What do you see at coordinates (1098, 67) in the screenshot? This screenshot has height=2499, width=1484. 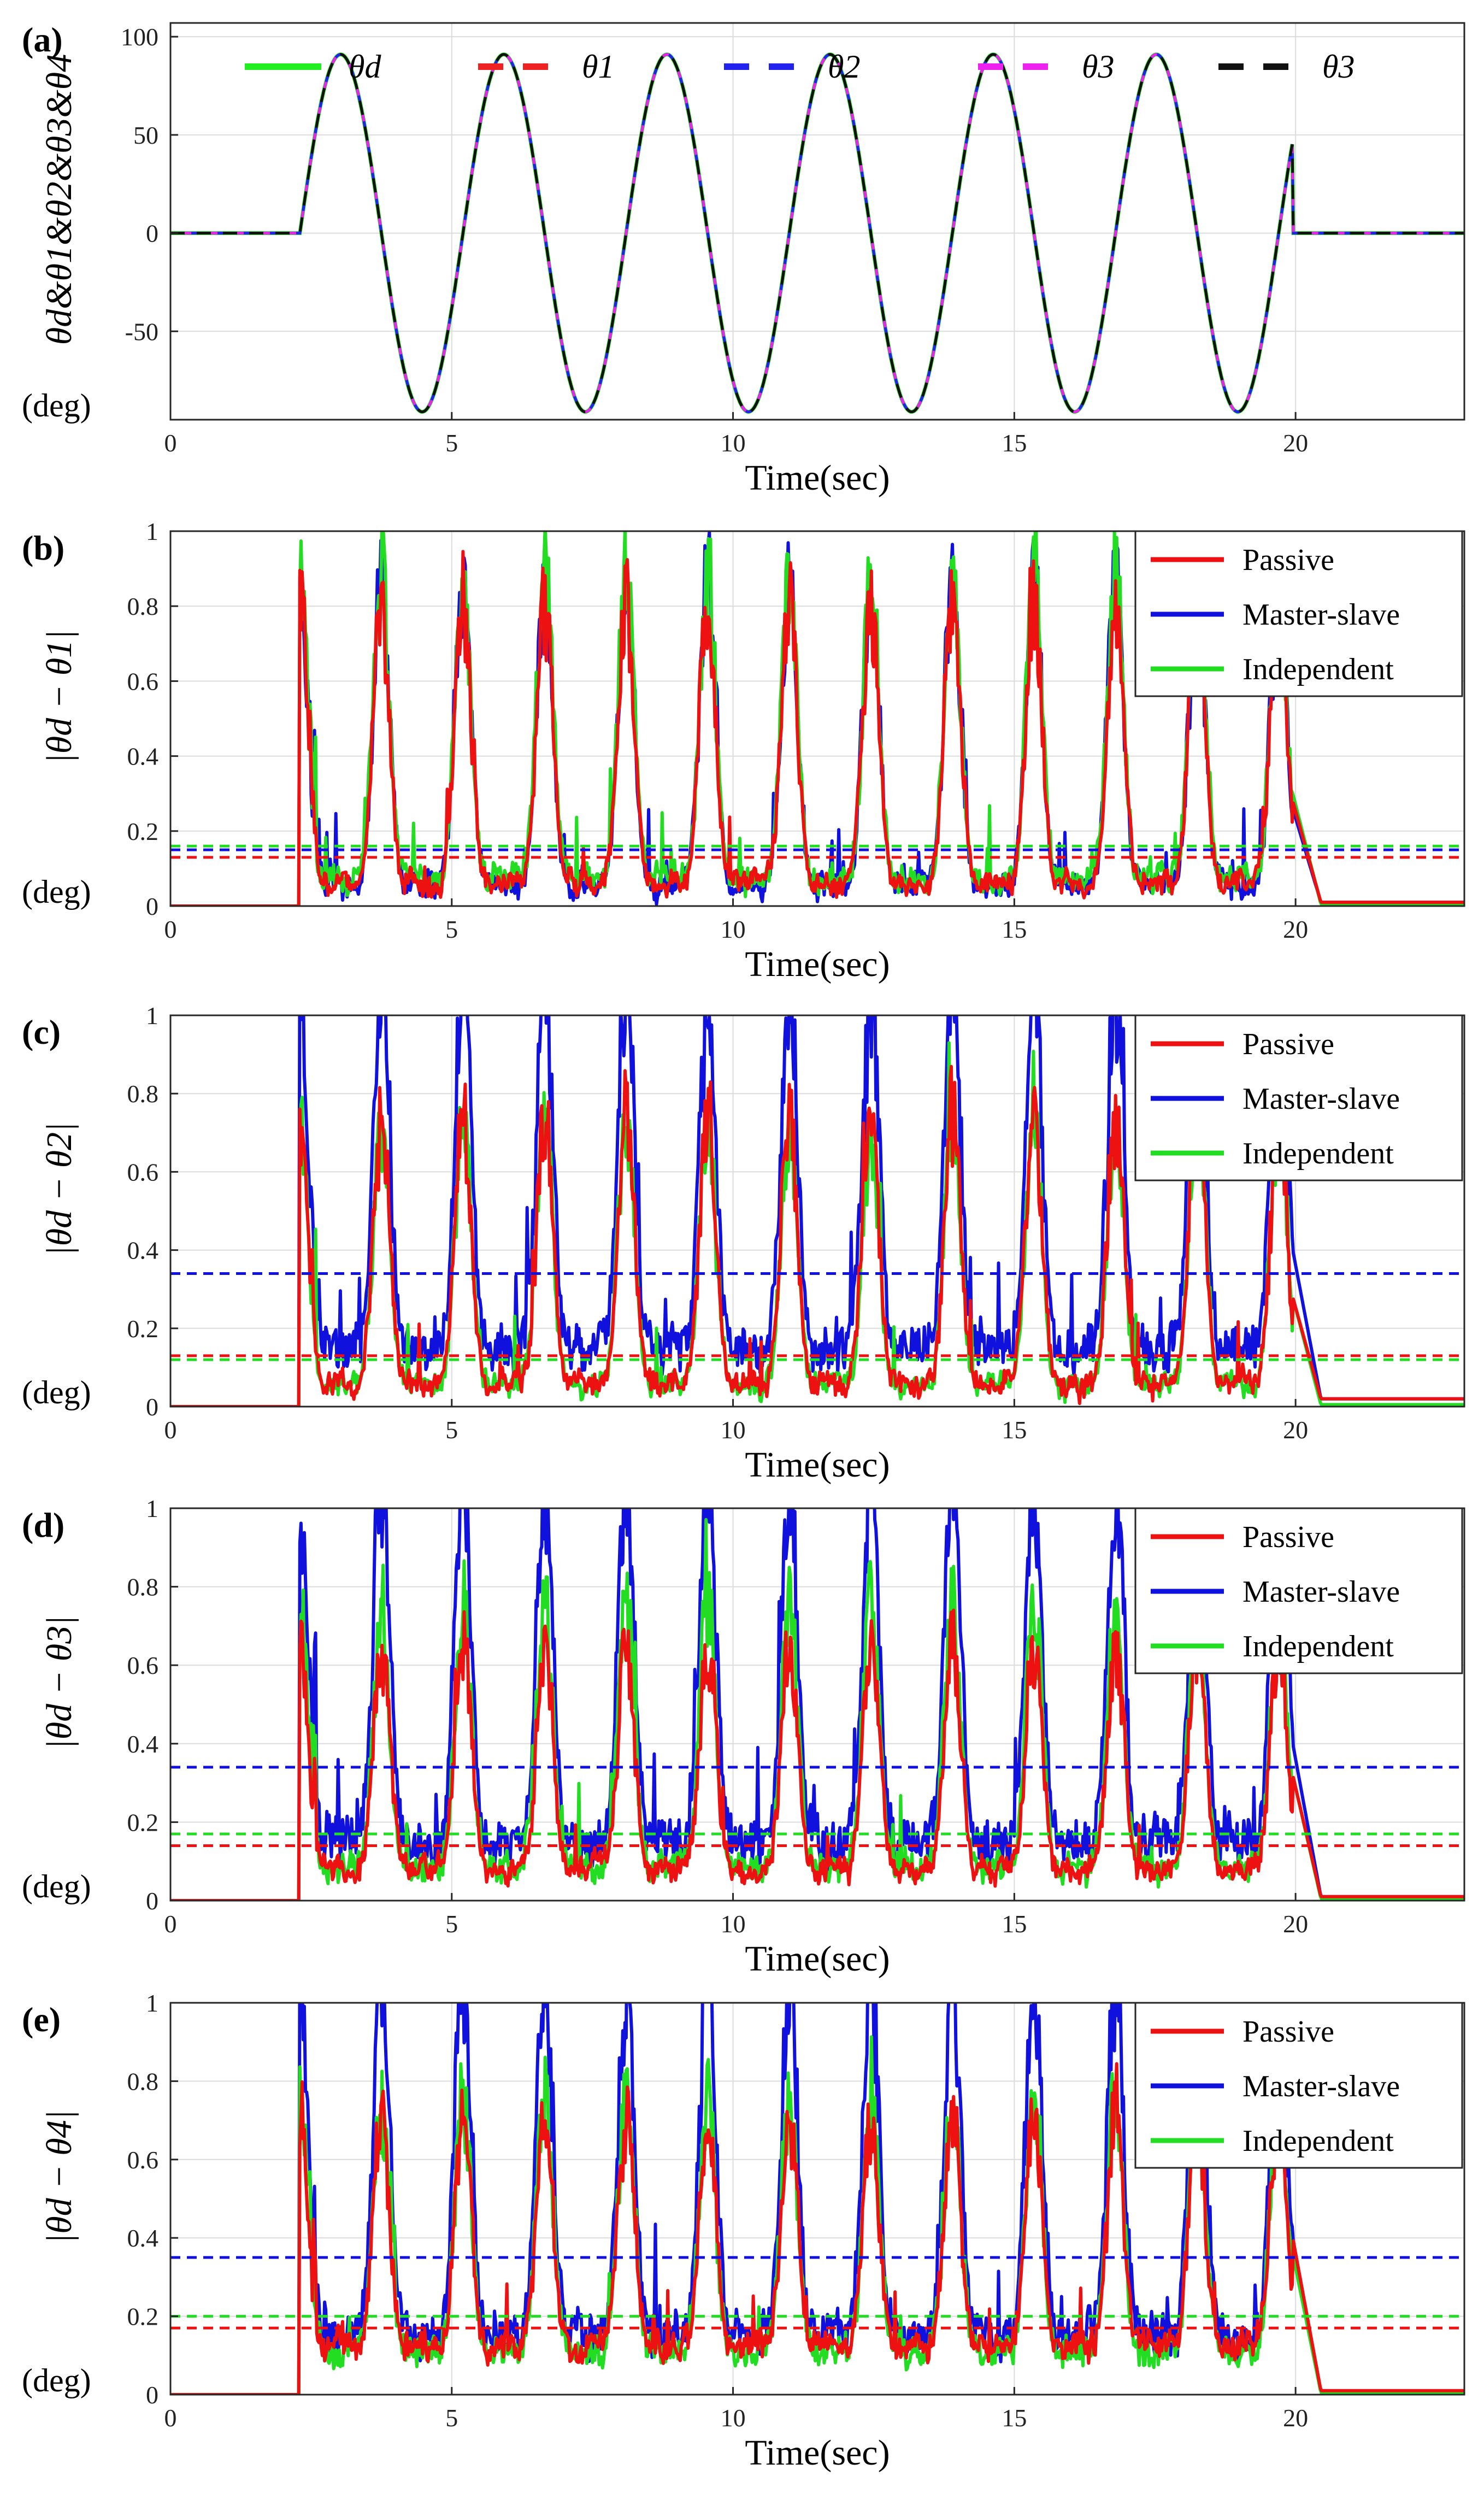 I see `legend-label-4: θ3` at bounding box center [1098, 67].